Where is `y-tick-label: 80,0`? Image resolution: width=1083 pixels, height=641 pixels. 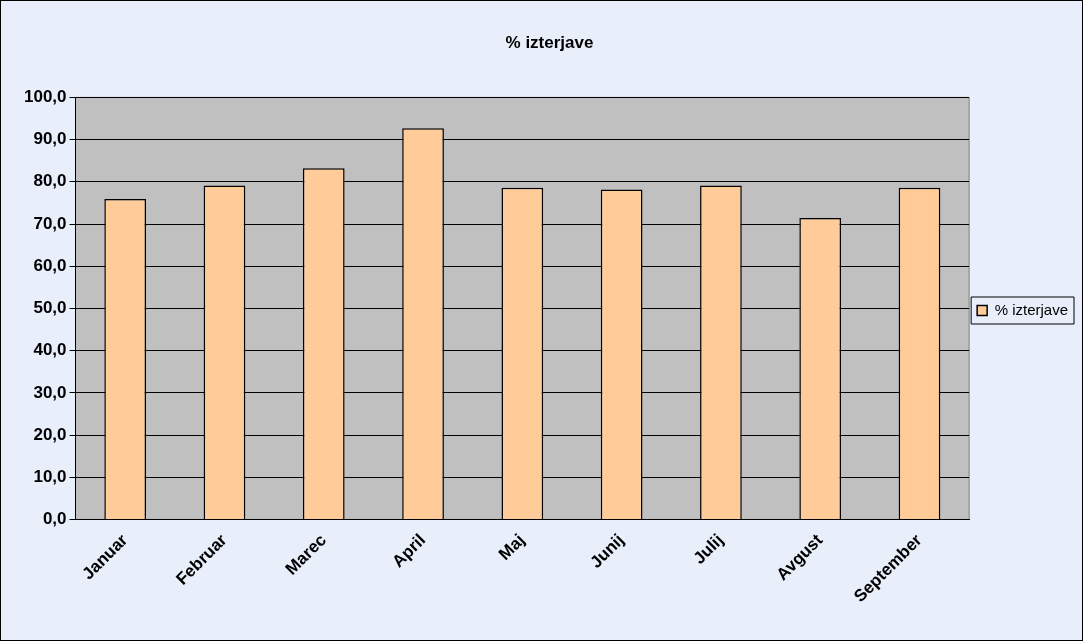
y-tick-label: 80,0 is located at coordinates (50, 181).